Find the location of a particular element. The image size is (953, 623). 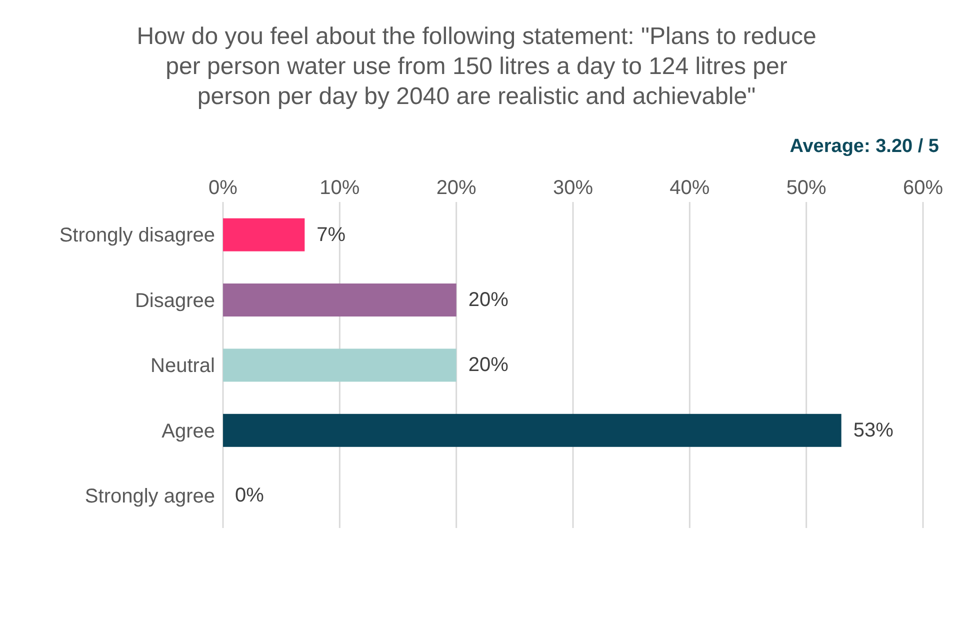

y-tick-label: Strongly agree is located at coordinates (149, 497).